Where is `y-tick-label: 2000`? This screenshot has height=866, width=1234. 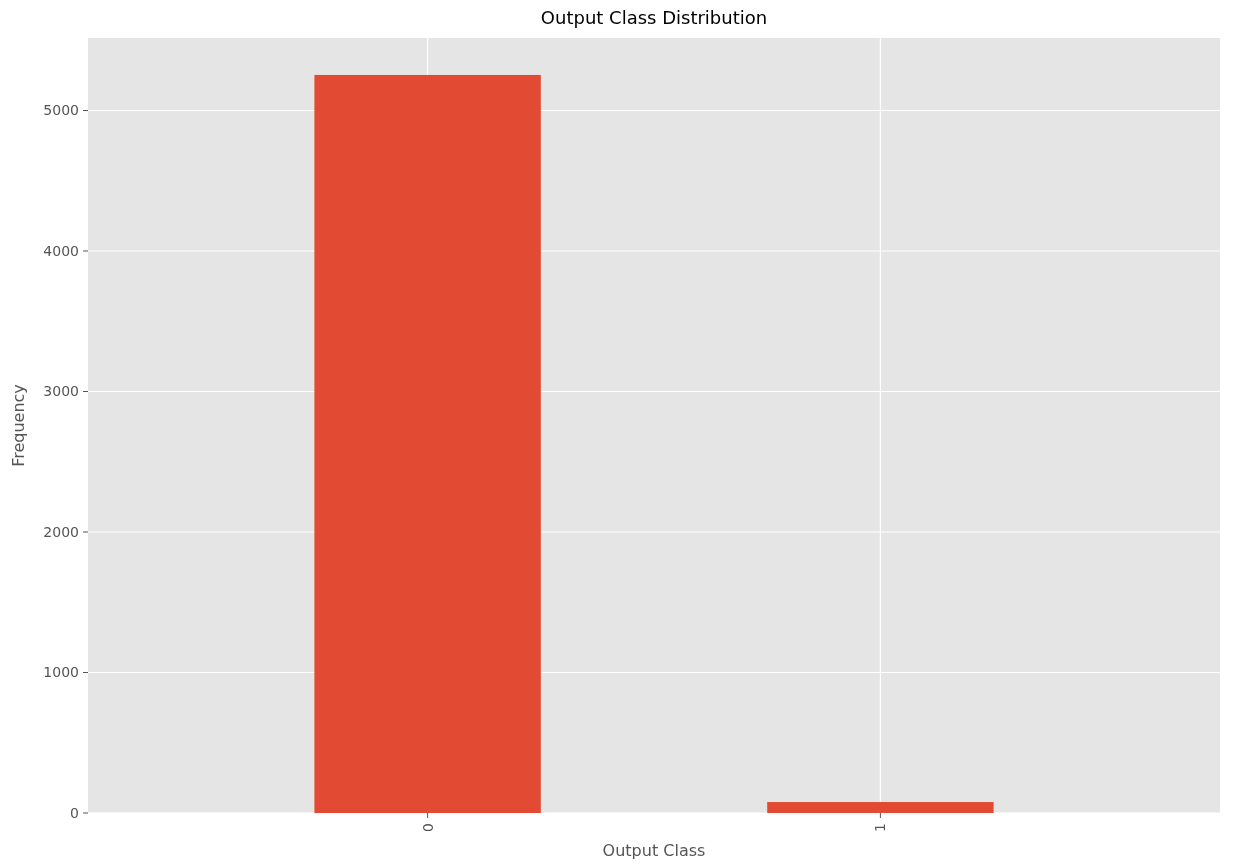 y-tick-label: 2000 is located at coordinates (61, 531).